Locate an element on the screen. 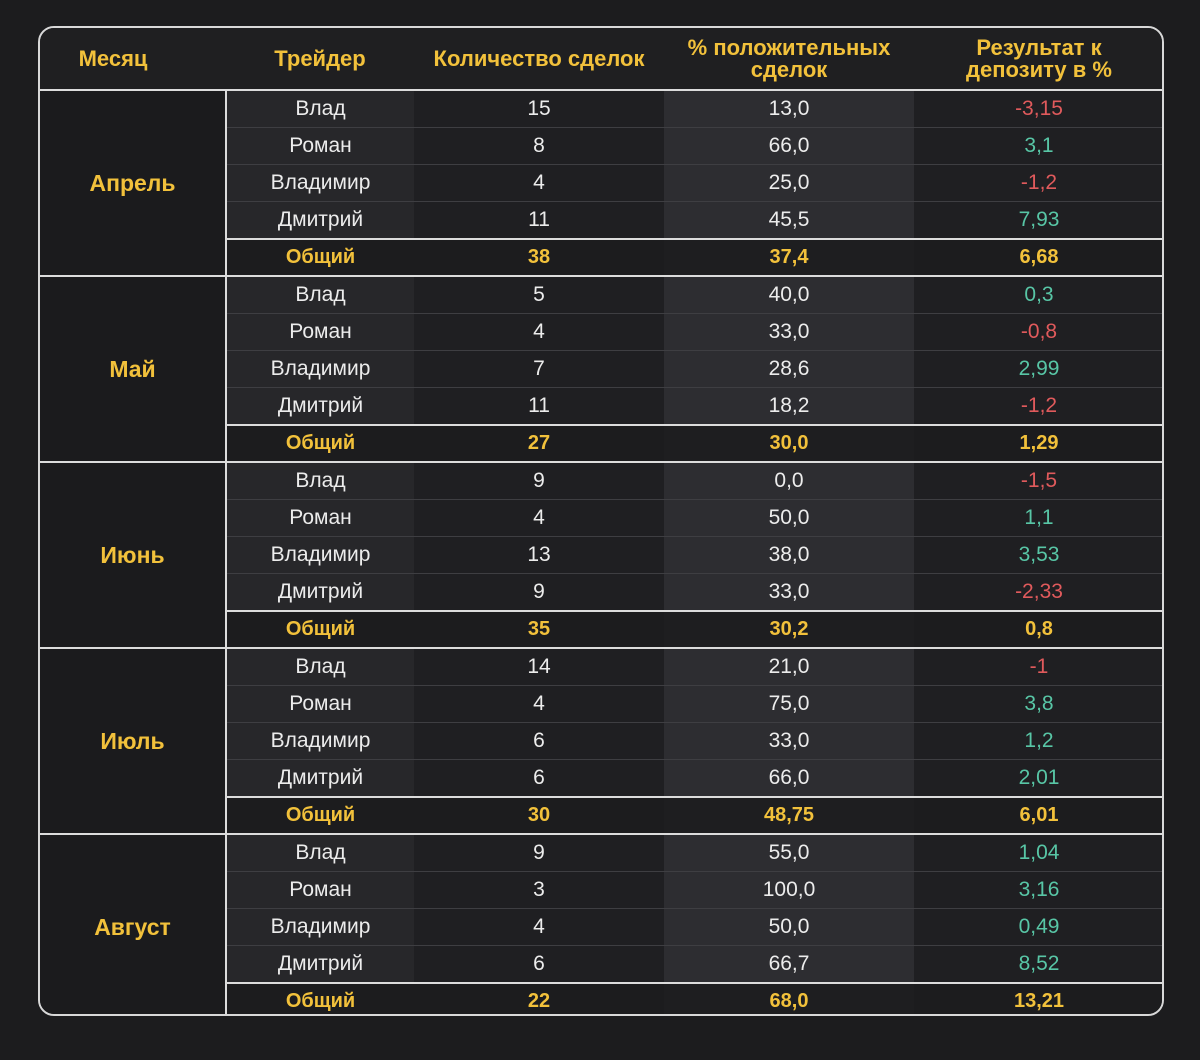 The image size is (1200, 1060). deposit-result: -2,33 is located at coordinates (1038, 592).